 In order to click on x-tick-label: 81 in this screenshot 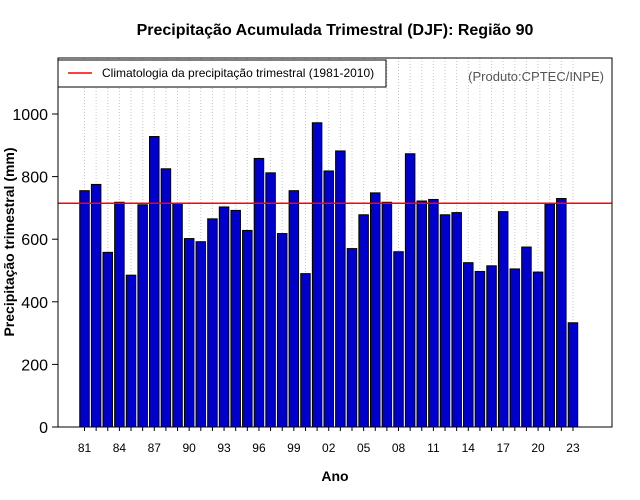, I will do `click(85, 448)`.